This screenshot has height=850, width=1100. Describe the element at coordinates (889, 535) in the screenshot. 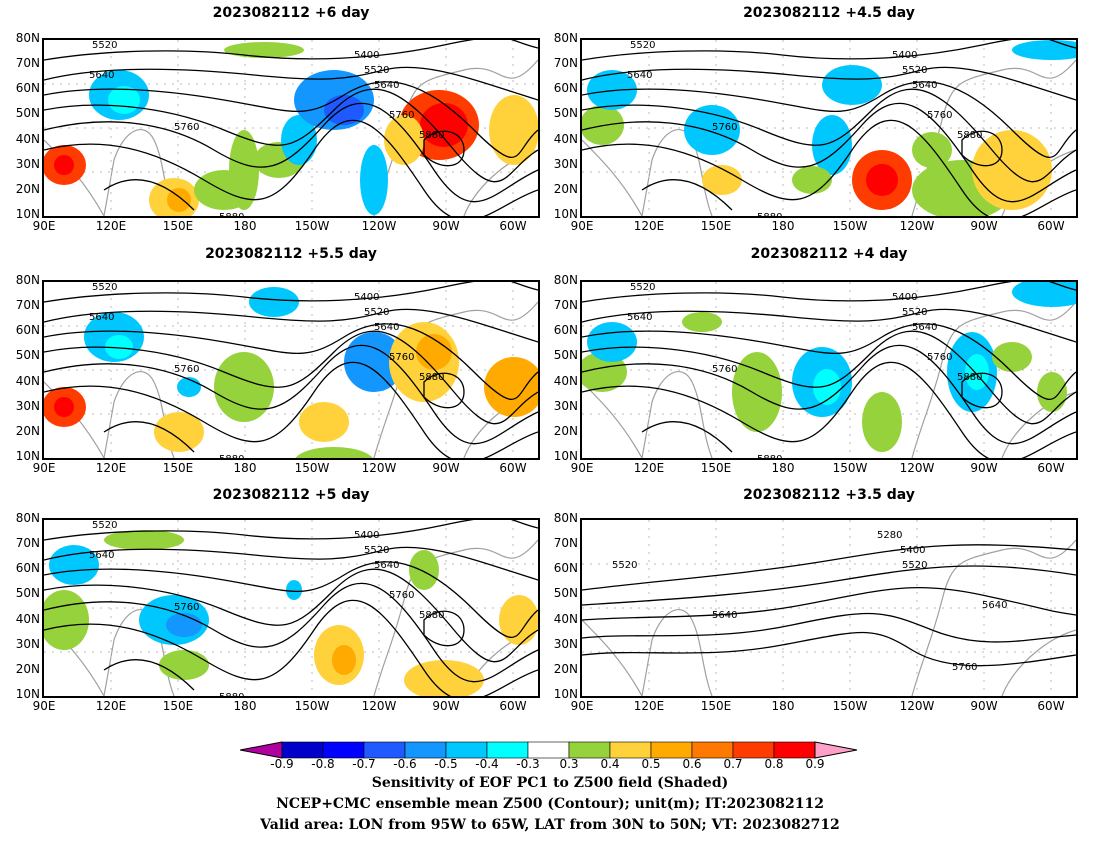

I see `contour-label: 5280` at that location.